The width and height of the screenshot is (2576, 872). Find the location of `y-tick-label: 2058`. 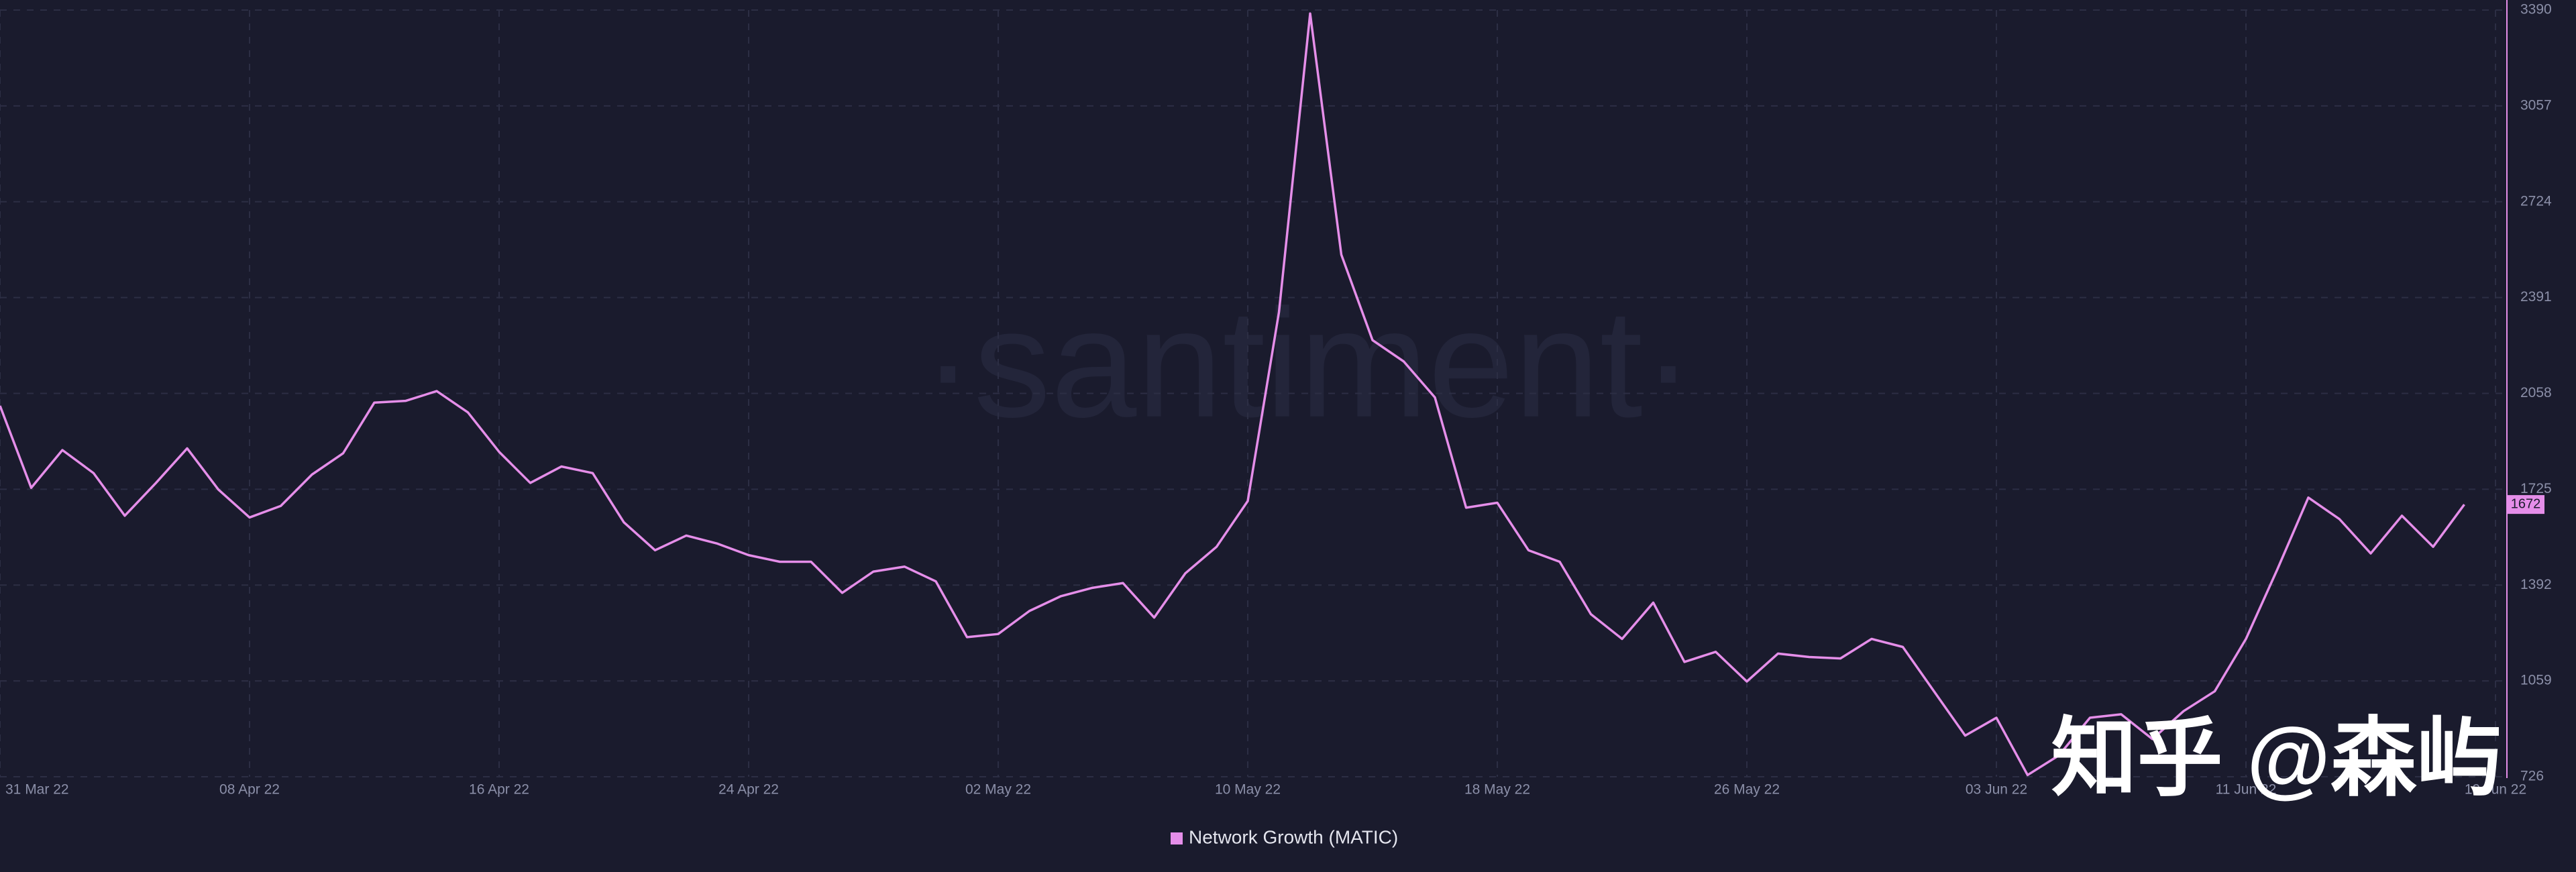

y-tick-label: 2058 is located at coordinates (2536, 392).